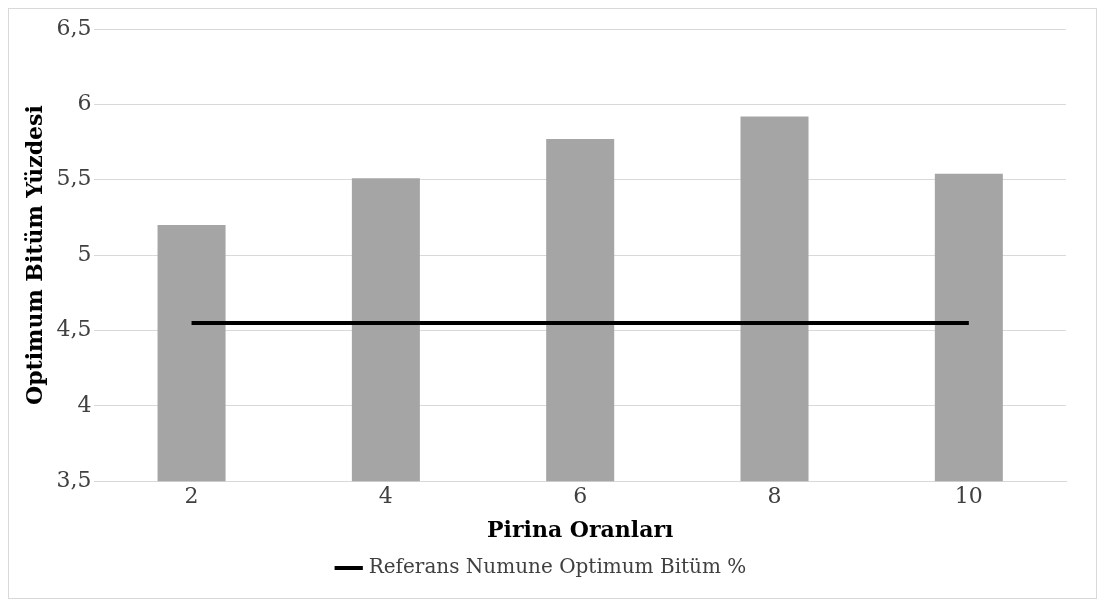 The height and width of the screenshot is (607, 1105). Describe the element at coordinates (580, 496) in the screenshot. I see `x-tick-label: 6` at that location.